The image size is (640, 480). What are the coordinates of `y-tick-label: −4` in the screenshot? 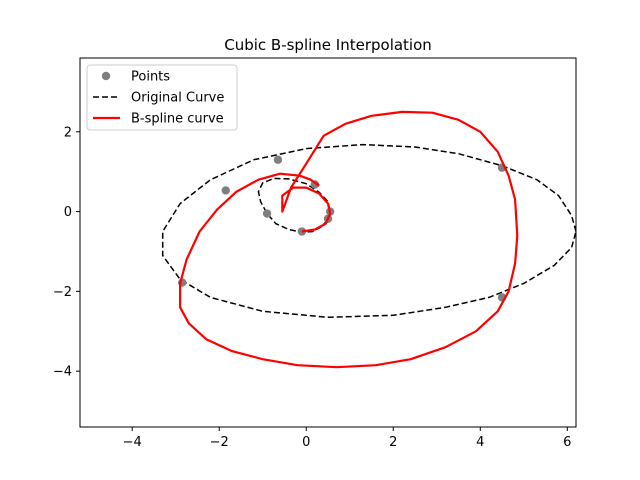 It's located at (62, 372).